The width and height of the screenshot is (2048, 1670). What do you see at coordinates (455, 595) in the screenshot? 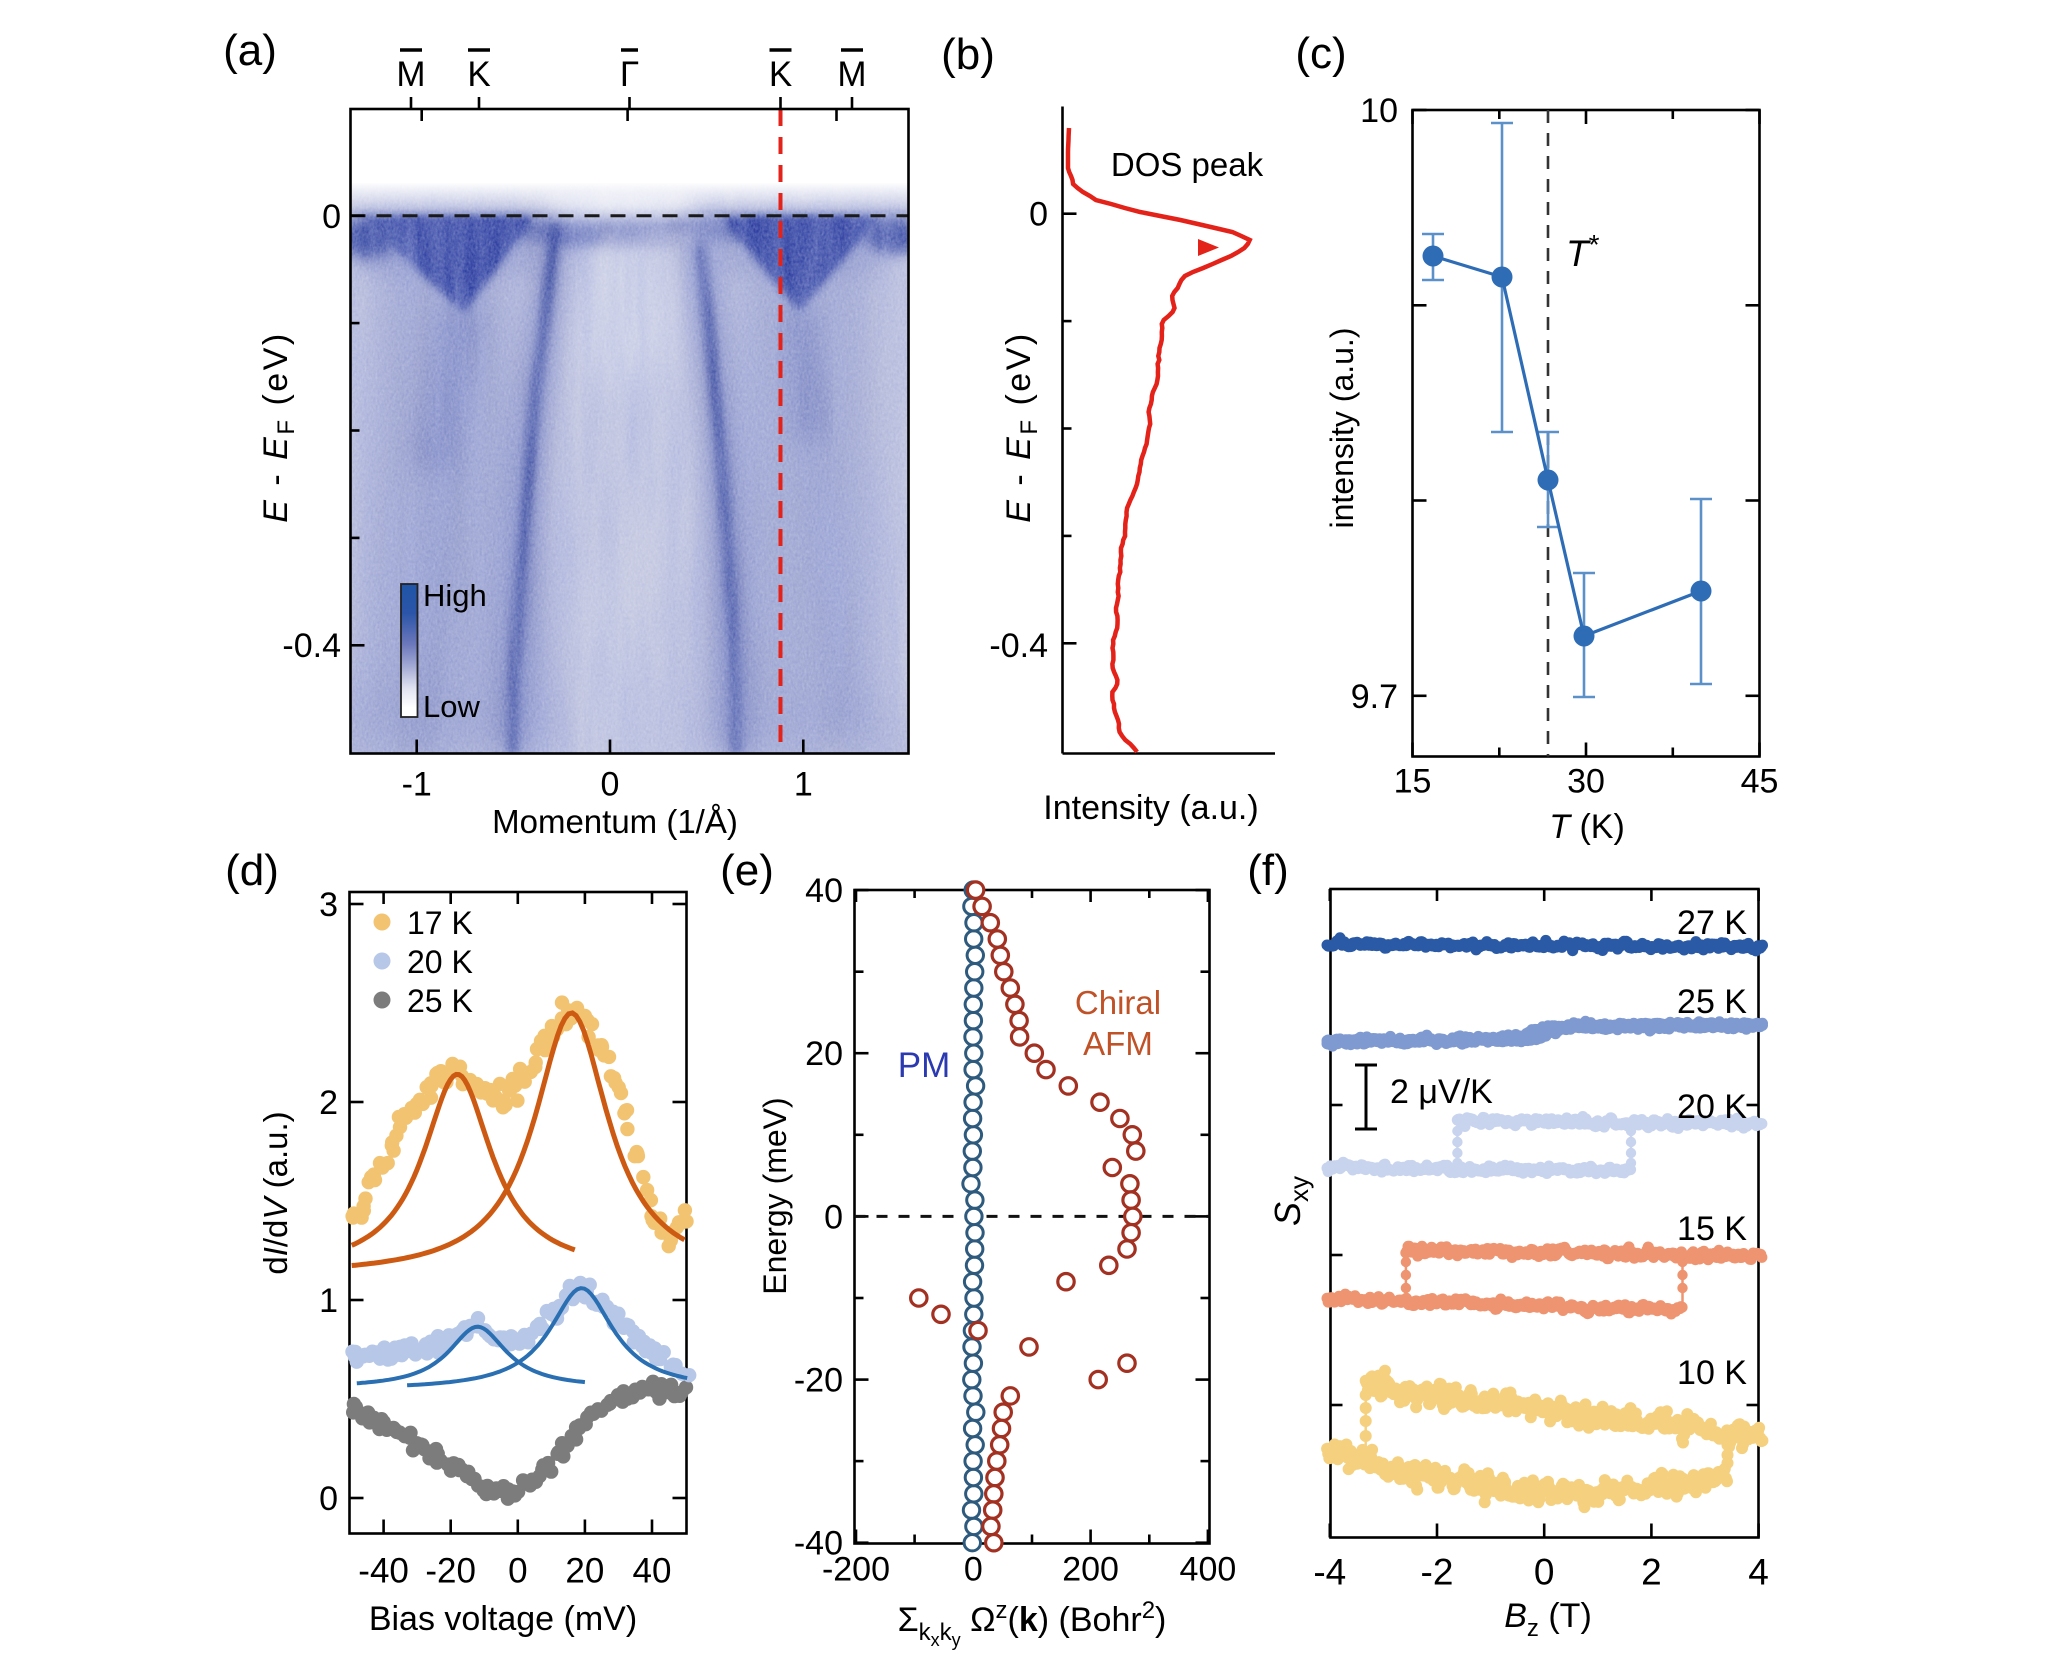
I see `svg-text: High` at bounding box center [455, 595].